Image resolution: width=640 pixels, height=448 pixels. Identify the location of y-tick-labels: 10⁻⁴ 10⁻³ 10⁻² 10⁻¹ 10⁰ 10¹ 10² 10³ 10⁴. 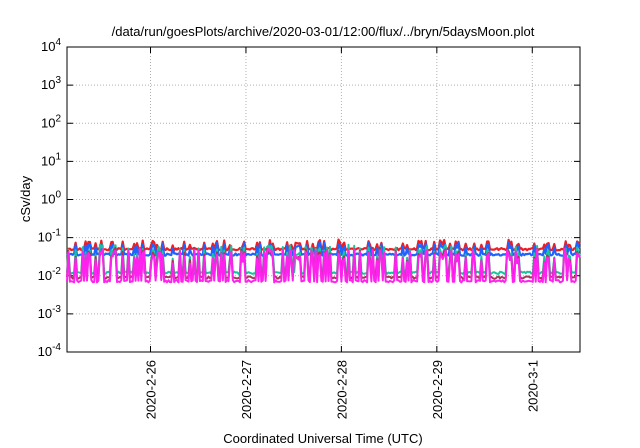
(50, 198).